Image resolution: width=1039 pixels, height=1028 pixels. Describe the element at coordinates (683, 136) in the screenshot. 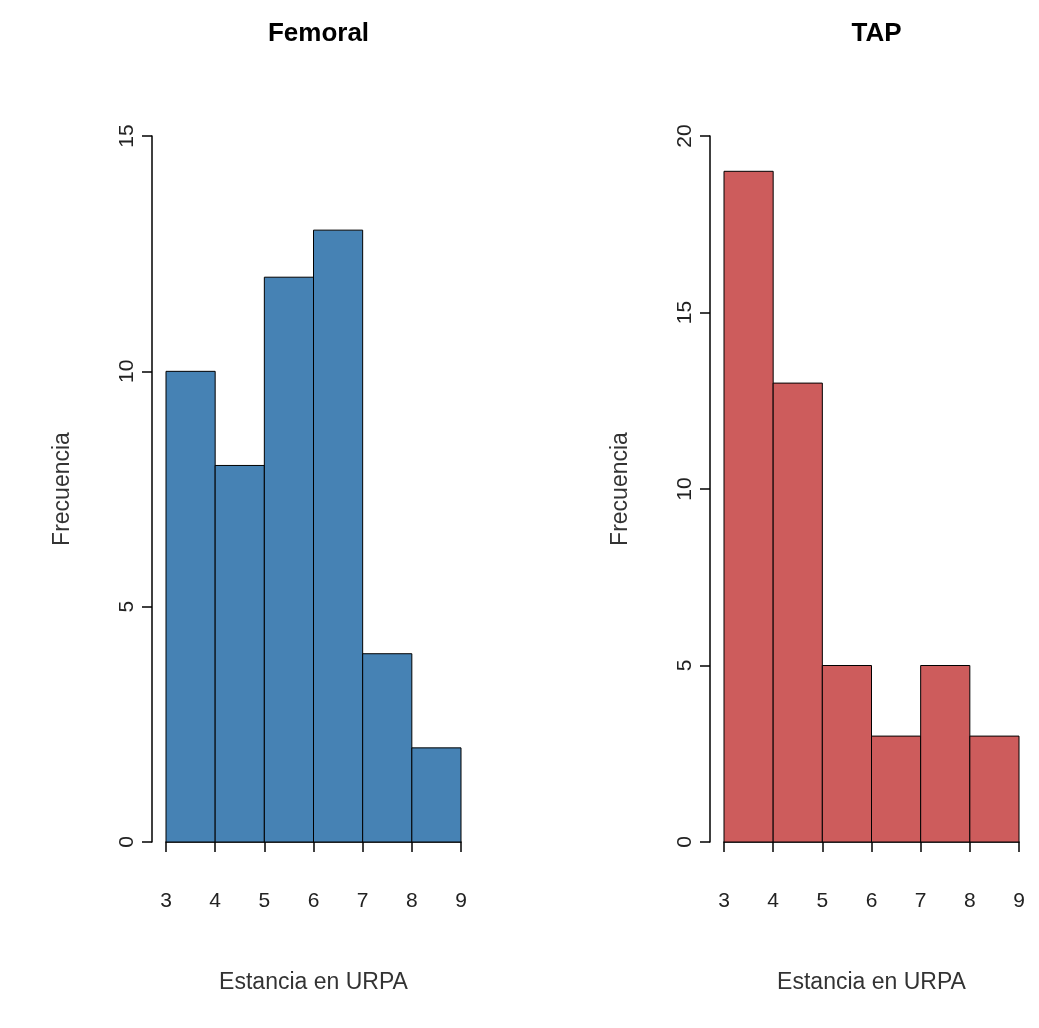

I see `y-tick-label: 20` at that location.